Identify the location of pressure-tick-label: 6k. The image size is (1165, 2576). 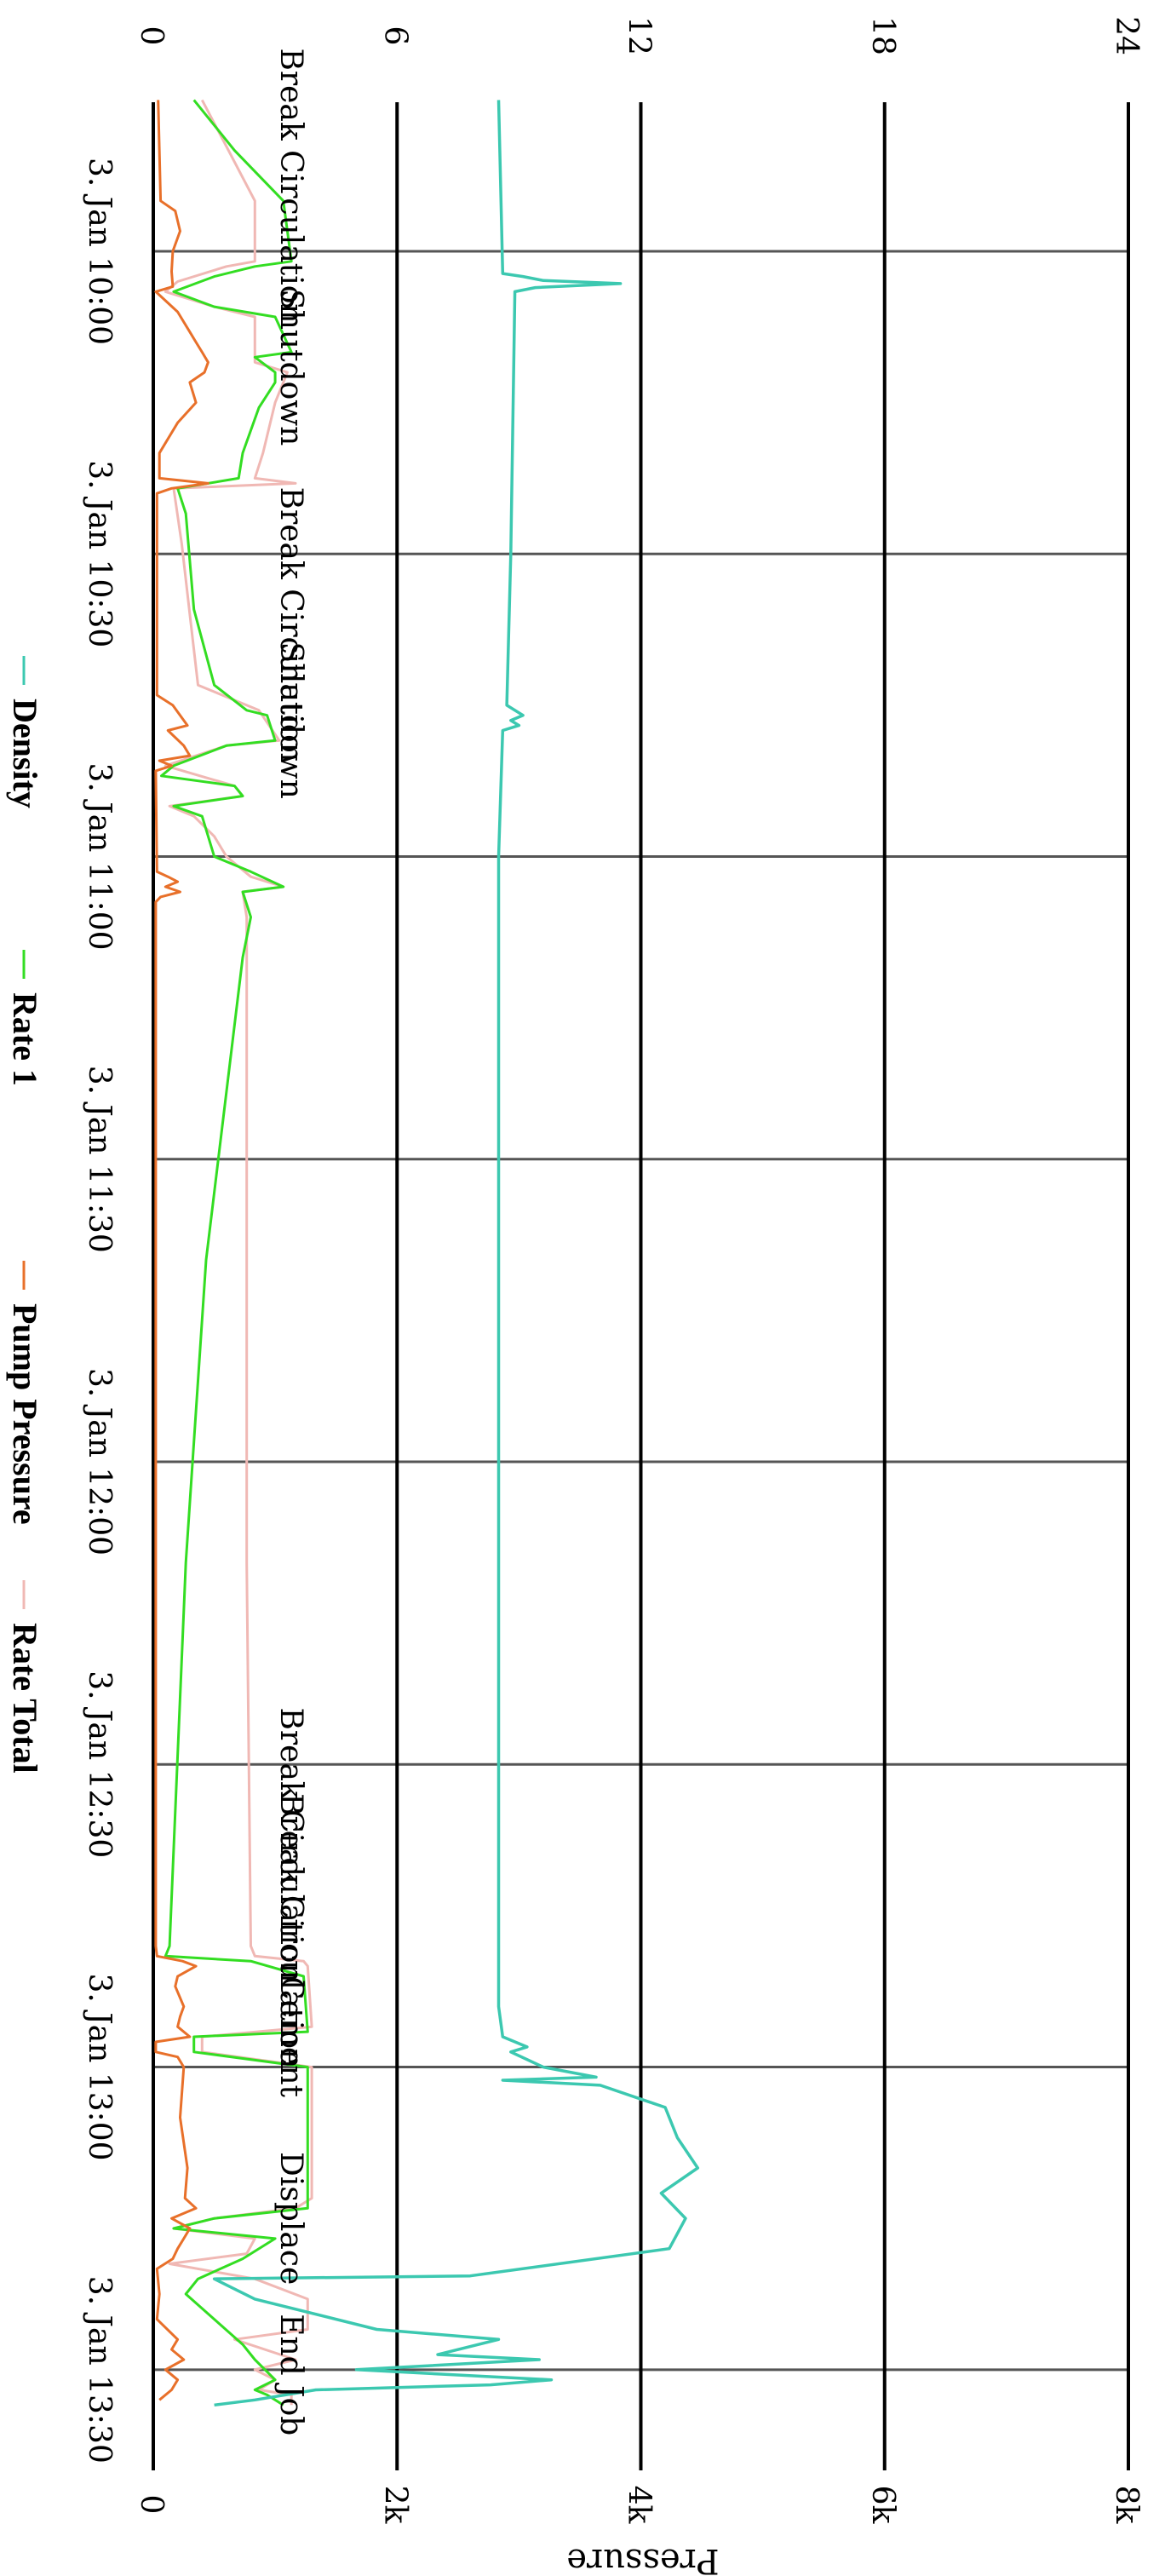
(883, 2506).